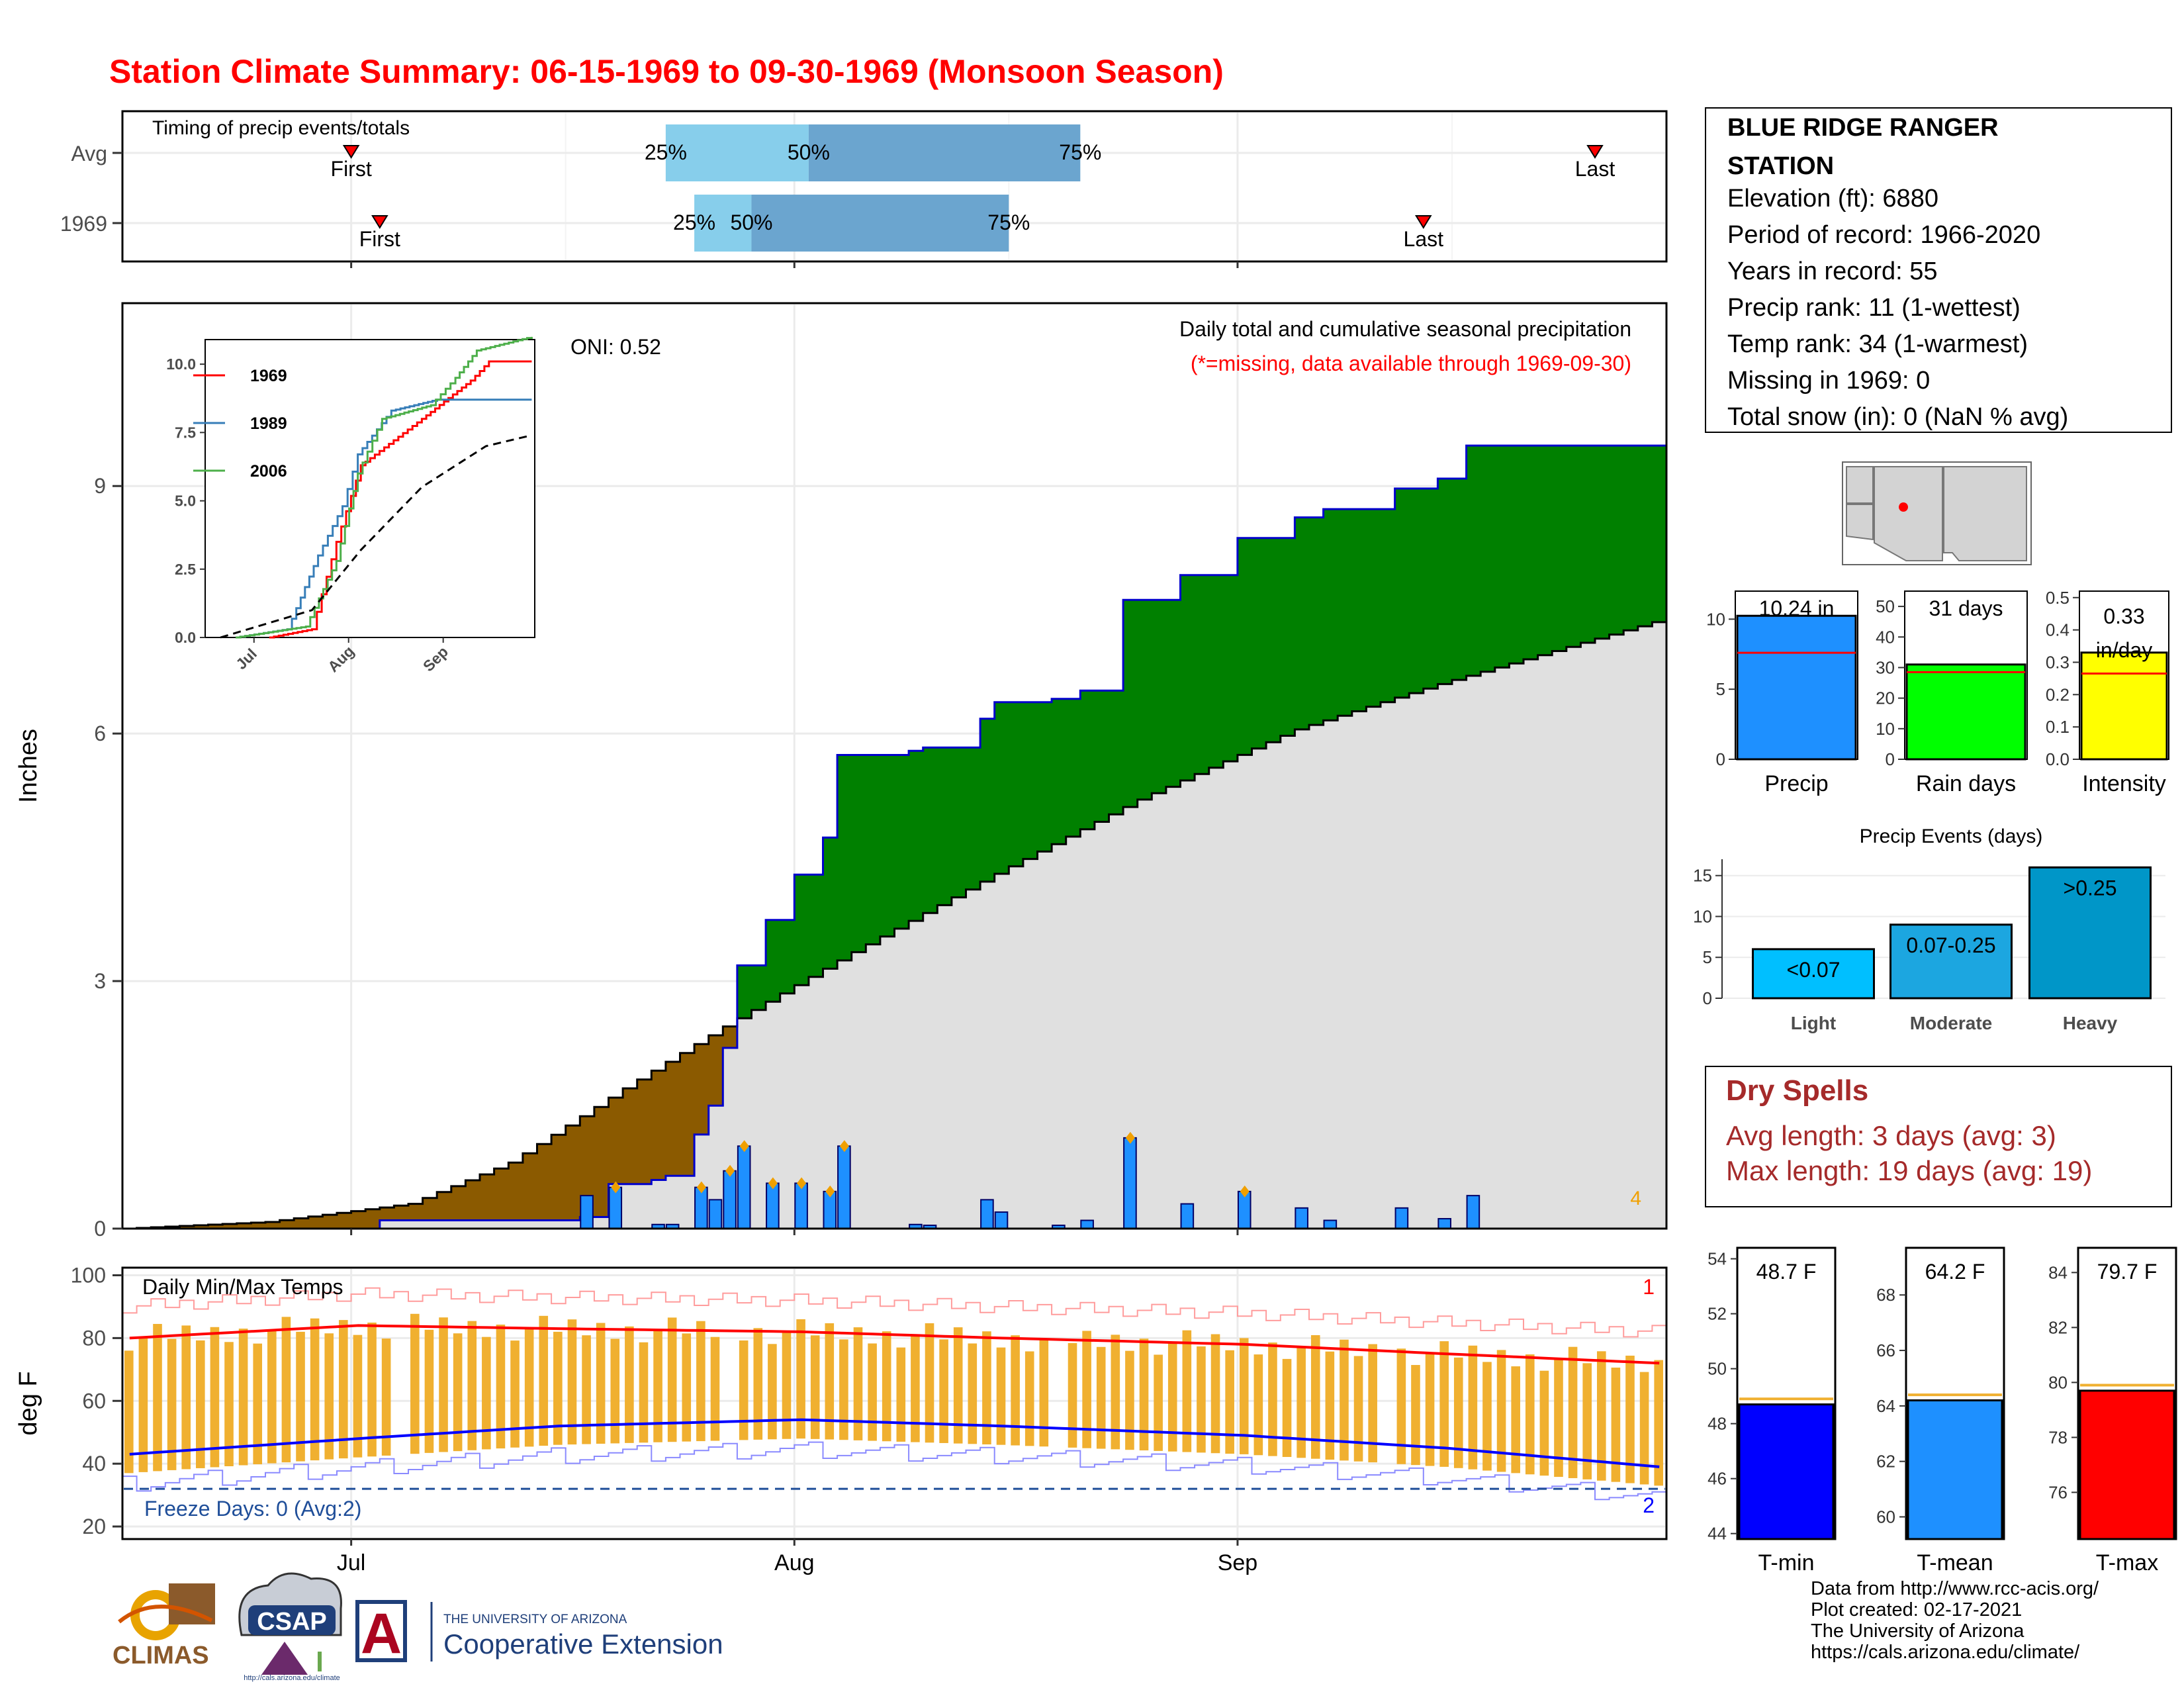 This screenshot has height=1688, width=2184. What do you see at coordinates (1797, 608) in the screenshot?
I see `summary-value-label: 10.24 in` at bounding box center [1797, 608].